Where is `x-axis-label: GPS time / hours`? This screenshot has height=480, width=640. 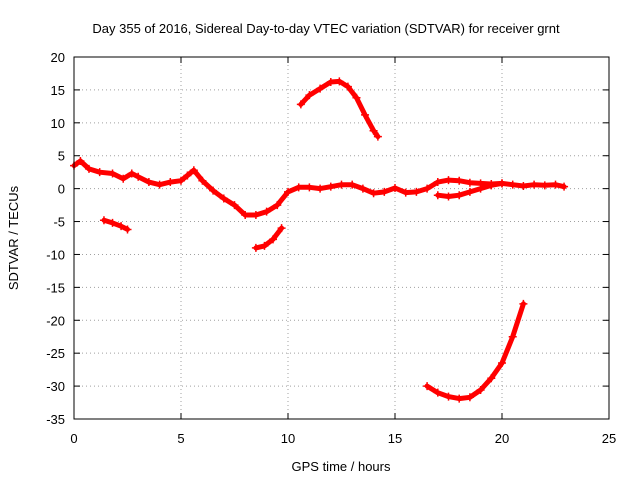 x-axis-label: GPS time / hours is located at coordinates (341, 466).